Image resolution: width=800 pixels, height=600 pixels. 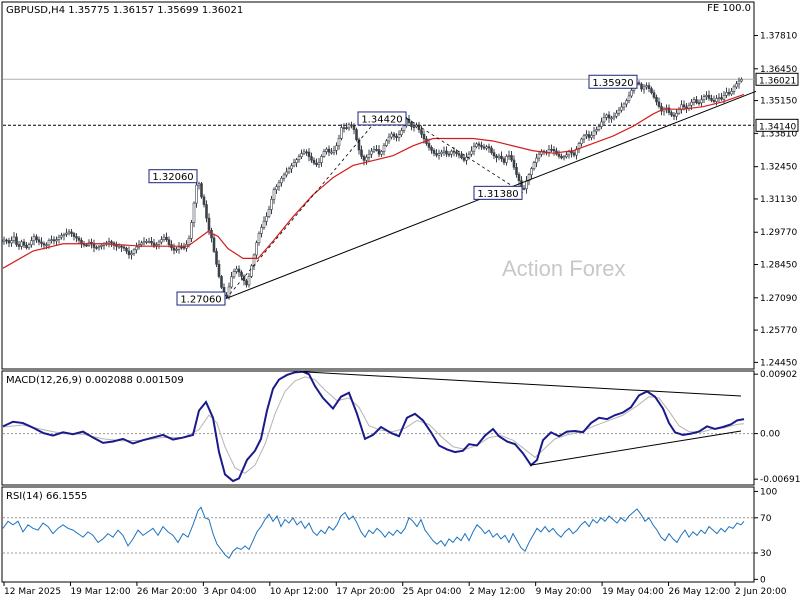 I want to click on level-badge: 1.34140, so click(x=777, y=125).